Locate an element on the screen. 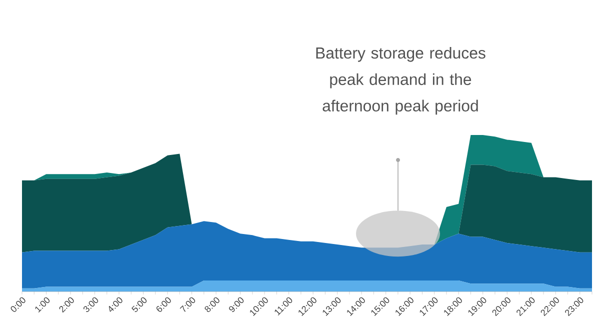  text: Battery storage reduces peak demand in the afternoon peak period is located at coordinates (401, 80).